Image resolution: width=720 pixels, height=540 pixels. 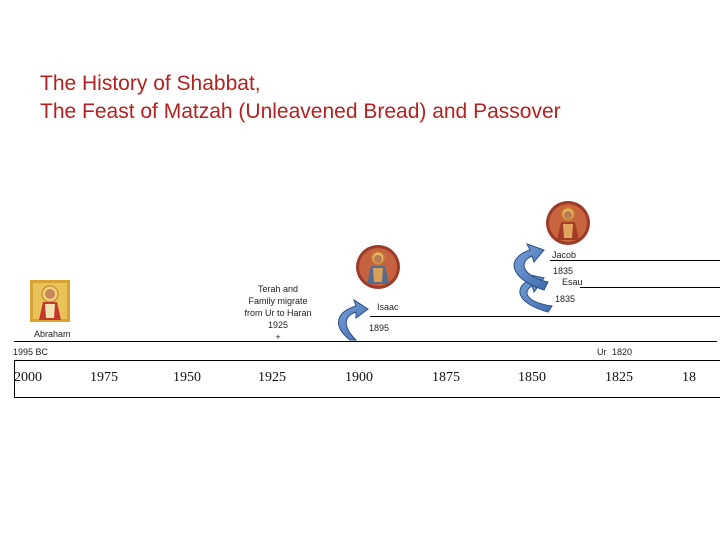 What do you see at coordinates (650, 287) in the screenshot?
I see `esau-lifeline` at bounding box center [650, 287].